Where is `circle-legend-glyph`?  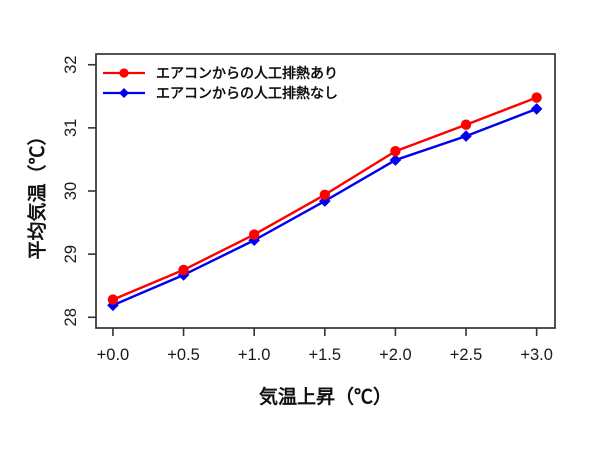
circle-legend-glyph is located at coordinates (124, 72).